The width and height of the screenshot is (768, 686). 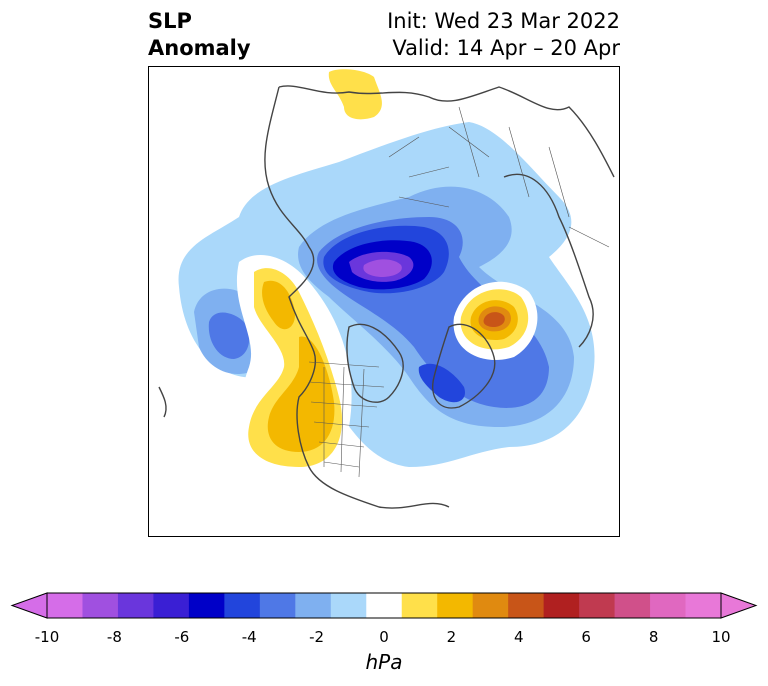 What do you see at coordinates (378, 312) in the screenshot?
I see `anomaly-contour-mid-blue` at bounding box center [378, 312].